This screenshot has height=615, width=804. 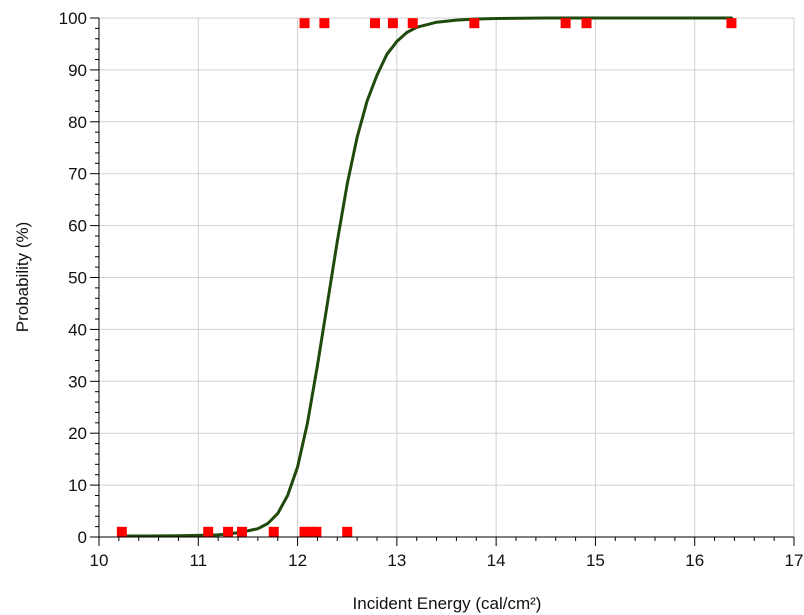 I want to click on y-tick-label: 70, so click(x=77, y=174).